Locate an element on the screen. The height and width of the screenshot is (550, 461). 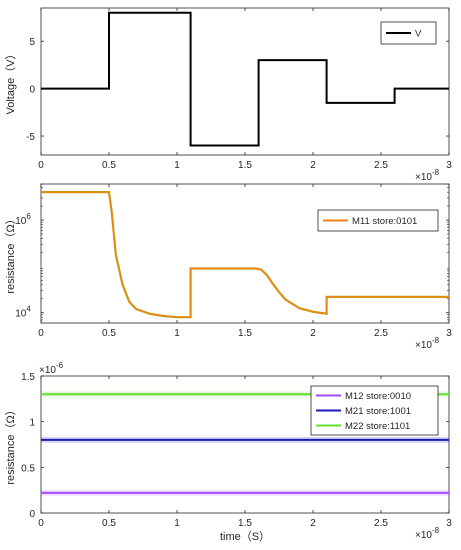
y-tick-label: 1 is located at coordinates (32, 423).